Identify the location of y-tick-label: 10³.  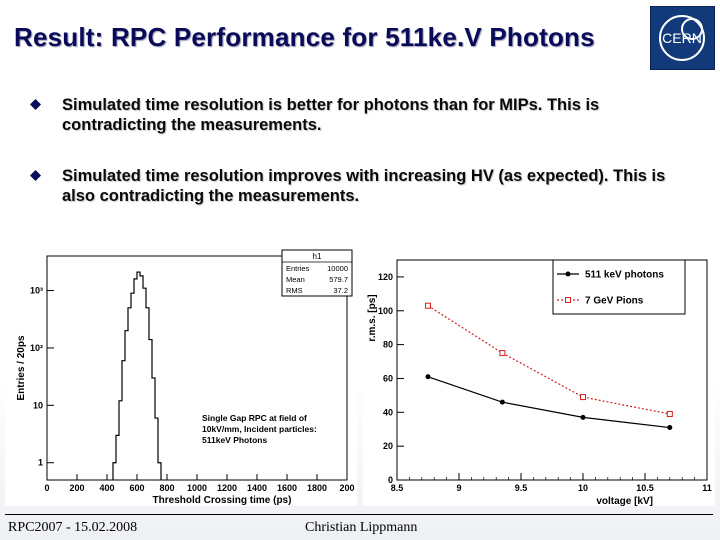
(36, 291).